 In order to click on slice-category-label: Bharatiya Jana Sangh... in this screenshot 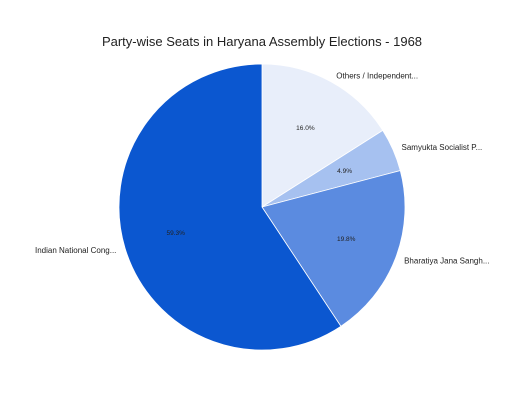, I will do `click(446, 261)`.